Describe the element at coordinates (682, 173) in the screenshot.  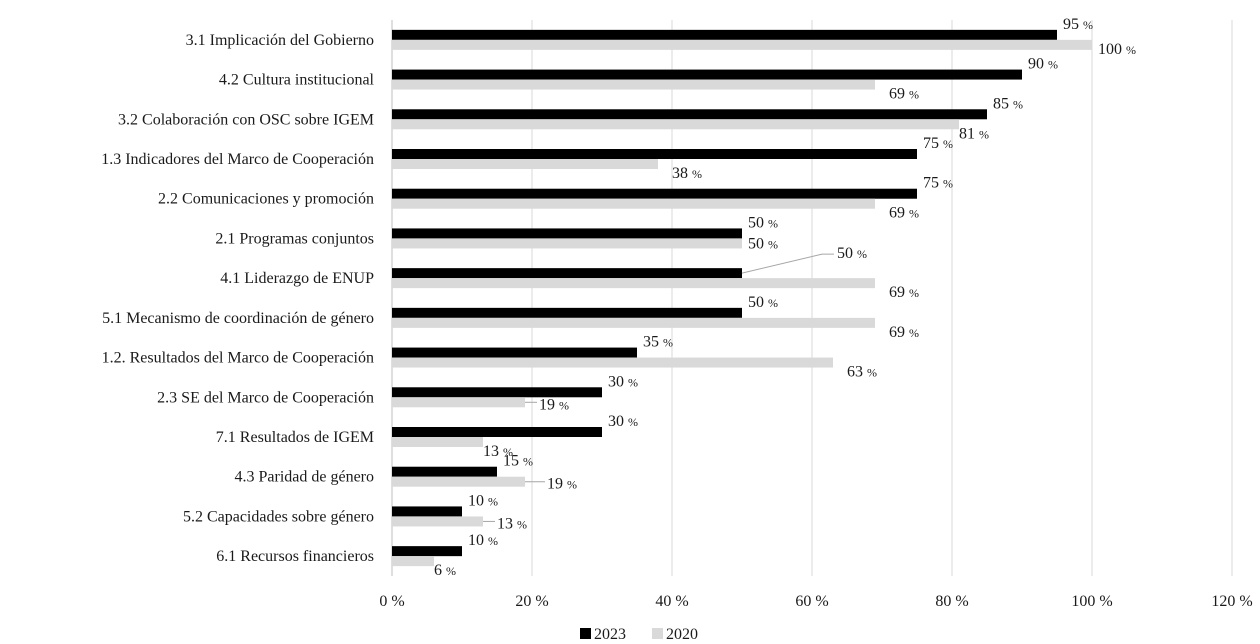
I see `value: 38` at that location.